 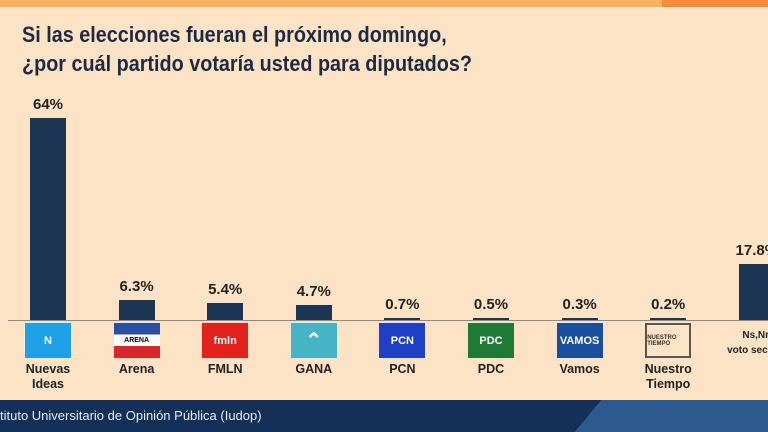 What do you see at coordinates (491, 304) in the screenshot?
I see `data-label: 0.5%` at bounding box center [491, 304].